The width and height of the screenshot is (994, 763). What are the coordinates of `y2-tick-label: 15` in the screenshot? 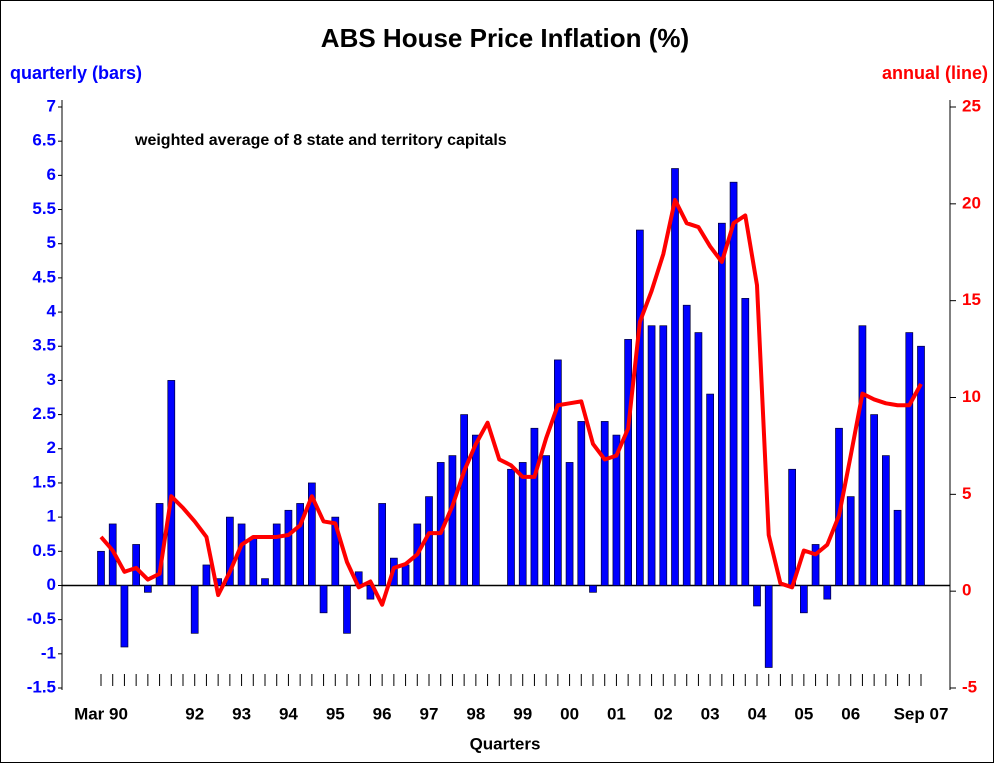 It's located at (971, 299).